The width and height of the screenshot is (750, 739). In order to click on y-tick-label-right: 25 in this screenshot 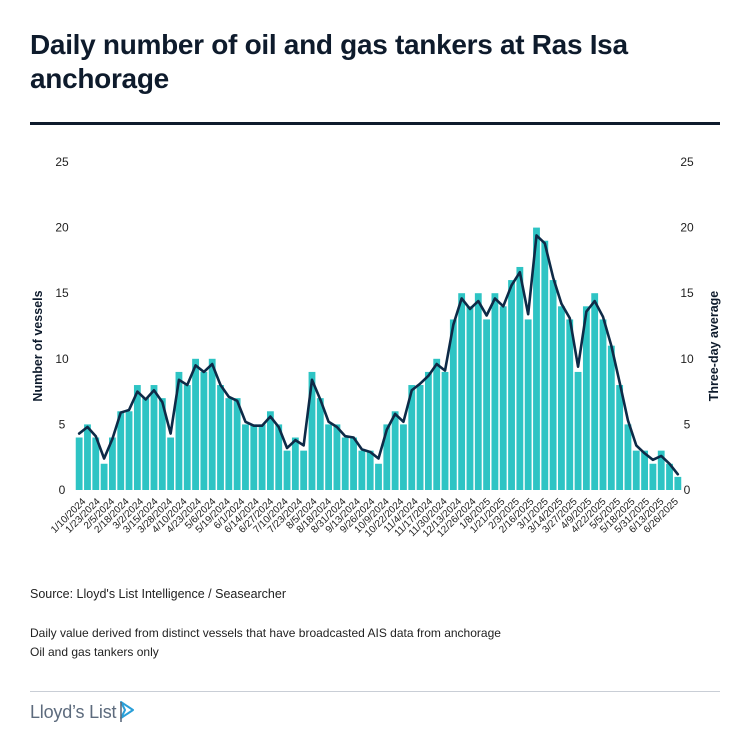, I will do `click(687, 162)`.